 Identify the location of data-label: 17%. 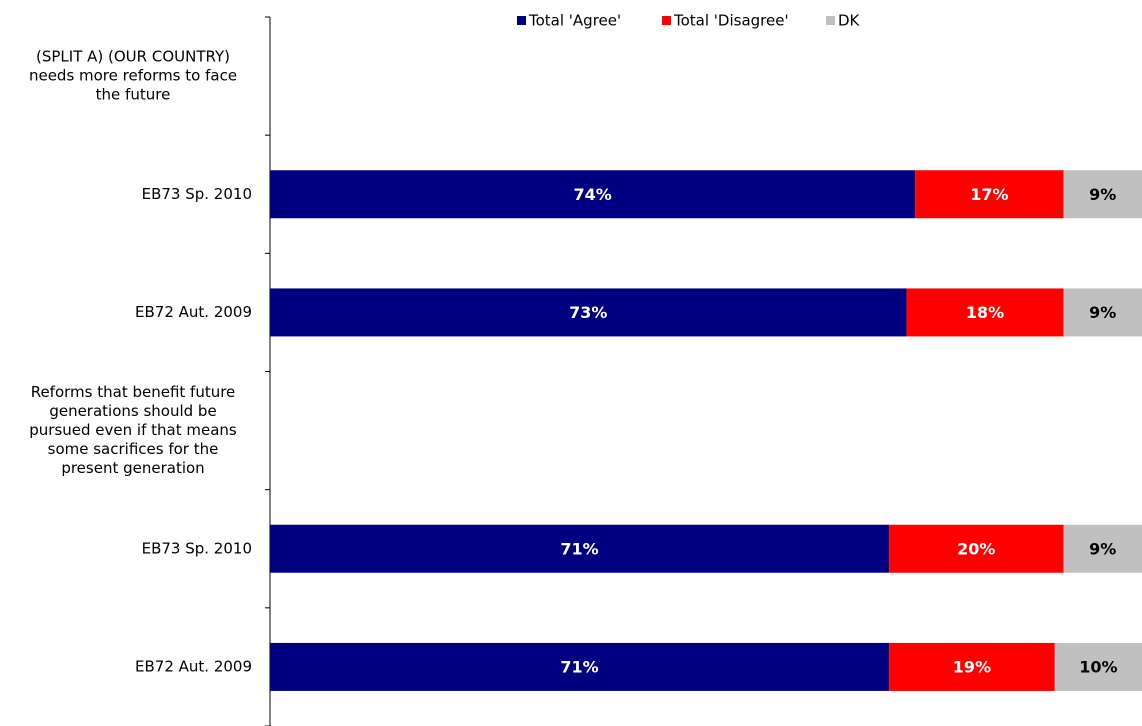
(989, 194).